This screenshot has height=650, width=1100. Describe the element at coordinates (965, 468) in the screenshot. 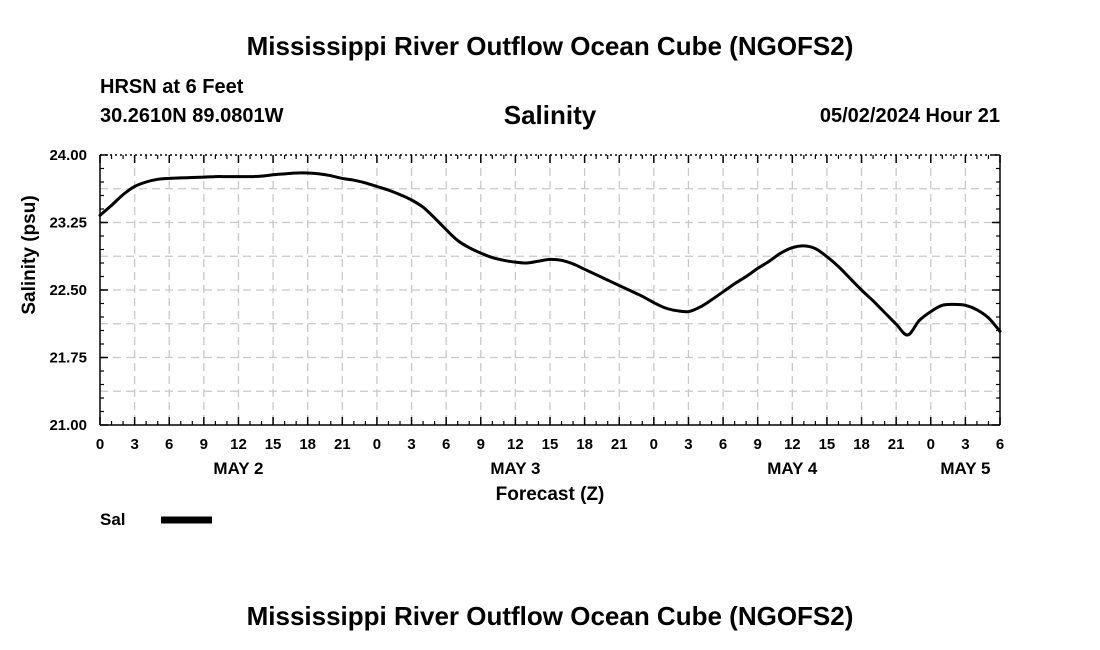

I see `day-label: MAY 5` at that location.